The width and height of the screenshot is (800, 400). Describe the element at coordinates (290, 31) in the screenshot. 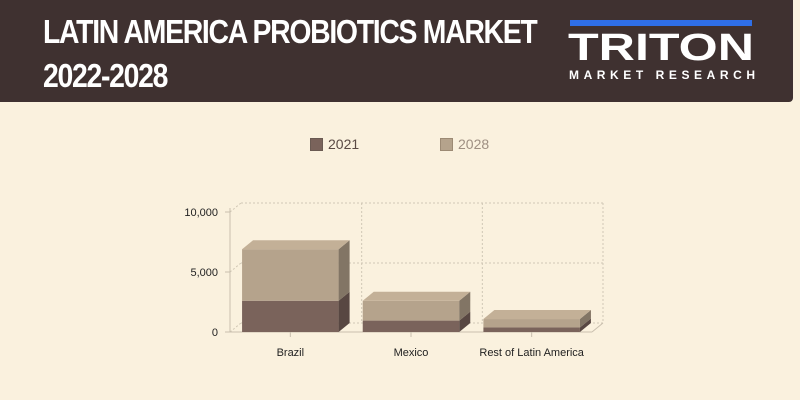

I see `title-line-1: LATIN AMERICA PROBIOTICS MARKET` at that location.